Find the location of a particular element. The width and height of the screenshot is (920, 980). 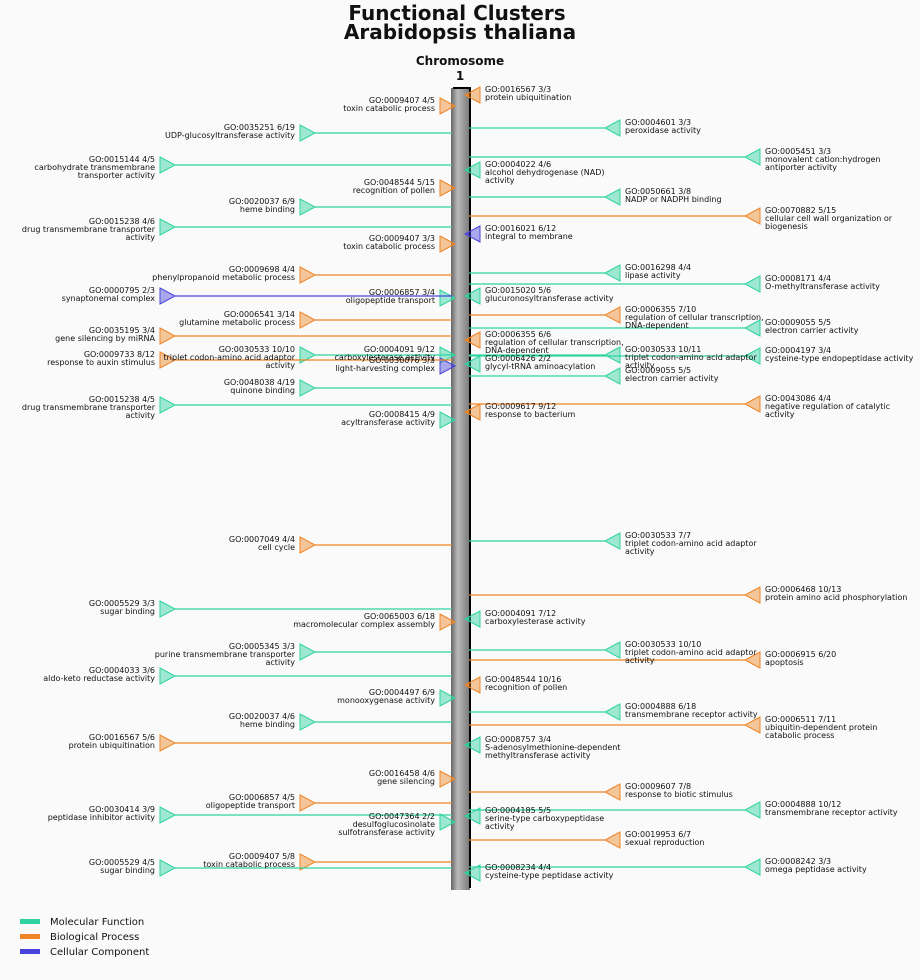

cluster-id: GO:0004022 4/6 is located at coordinates (518, 164).